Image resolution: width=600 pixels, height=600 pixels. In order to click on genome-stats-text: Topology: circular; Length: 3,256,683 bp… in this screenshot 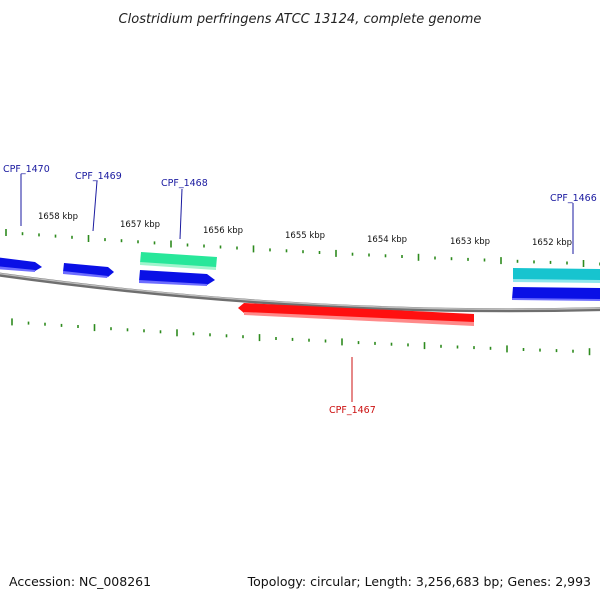, I will do `click(419, 581)`.